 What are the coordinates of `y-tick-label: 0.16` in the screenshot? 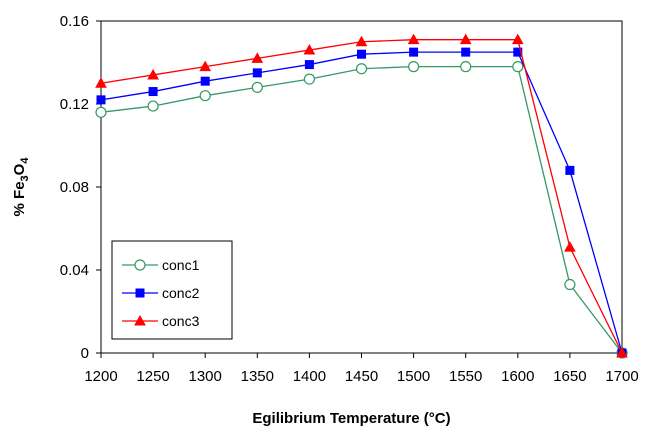 It's located at (74, 21).